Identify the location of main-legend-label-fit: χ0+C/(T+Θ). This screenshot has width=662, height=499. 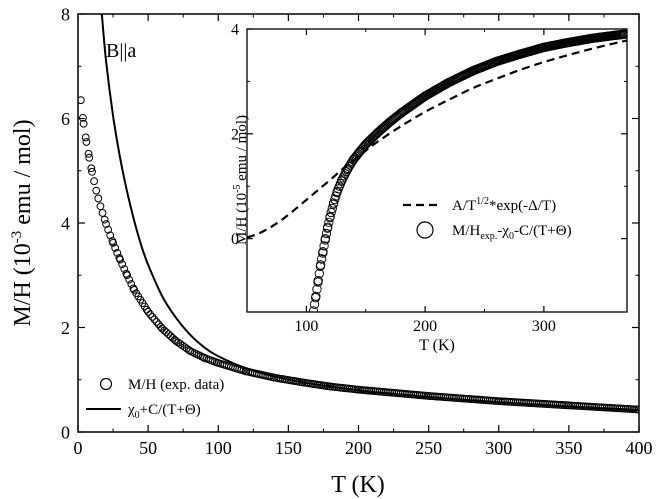
(164, 411).